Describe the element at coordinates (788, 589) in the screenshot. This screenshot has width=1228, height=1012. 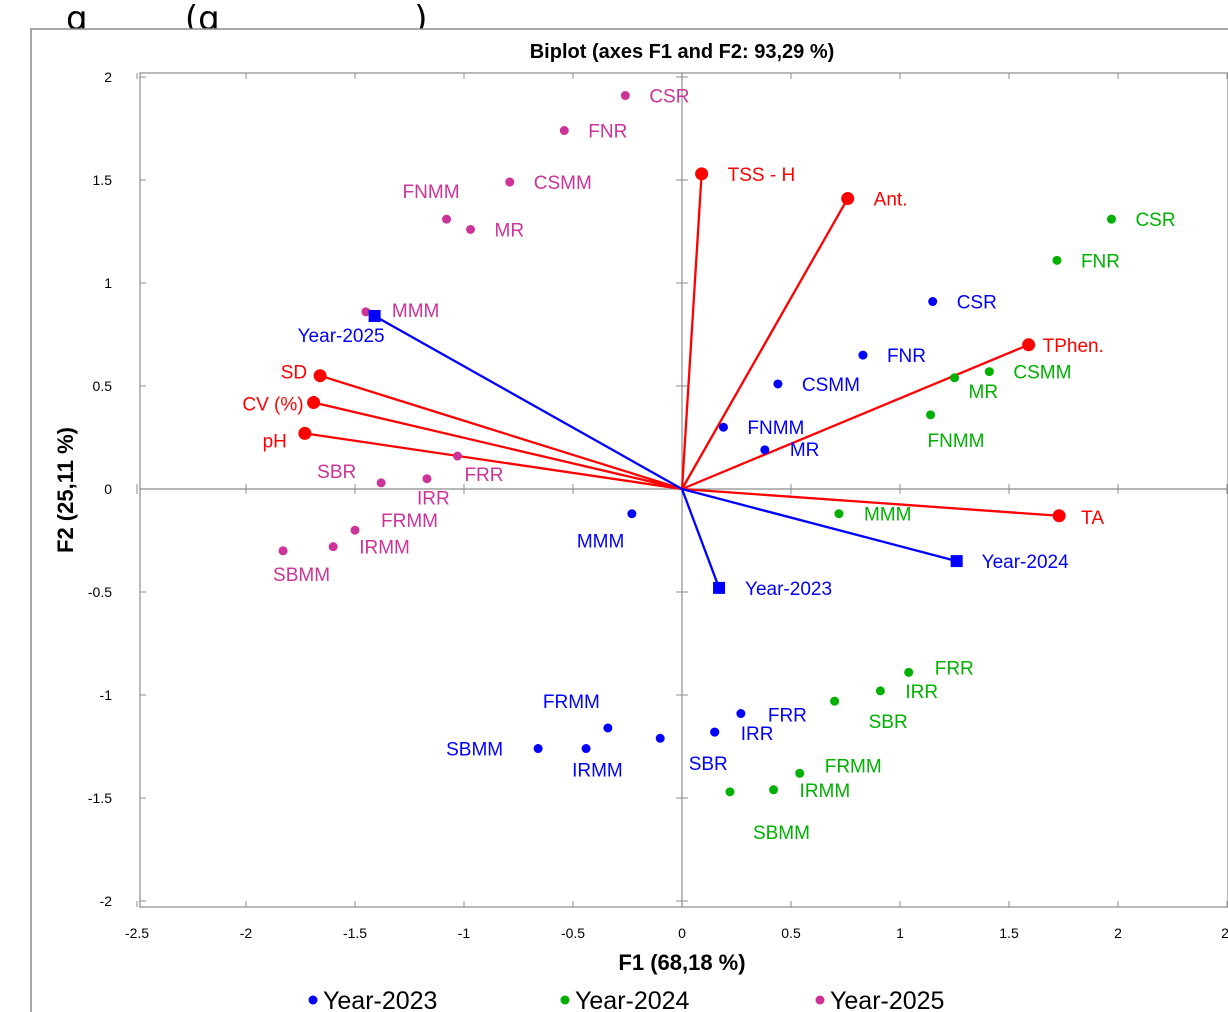
I see `supplementary-label: Year-2023` at that location.